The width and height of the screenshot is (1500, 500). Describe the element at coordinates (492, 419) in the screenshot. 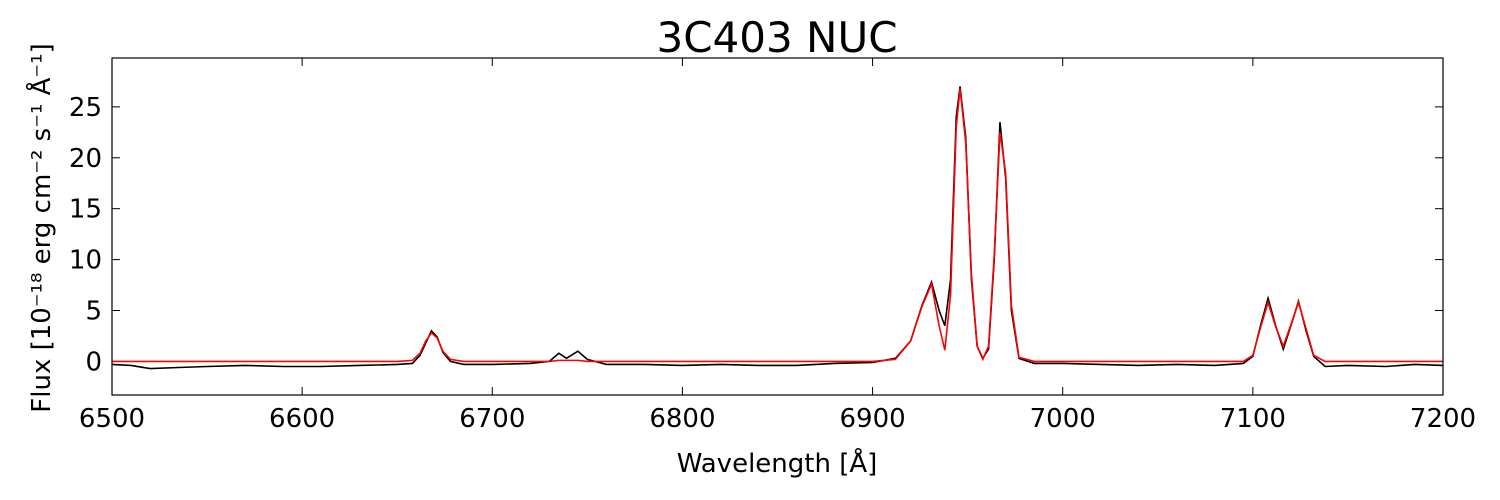

I see `x-tick-label: 6700` at that location.